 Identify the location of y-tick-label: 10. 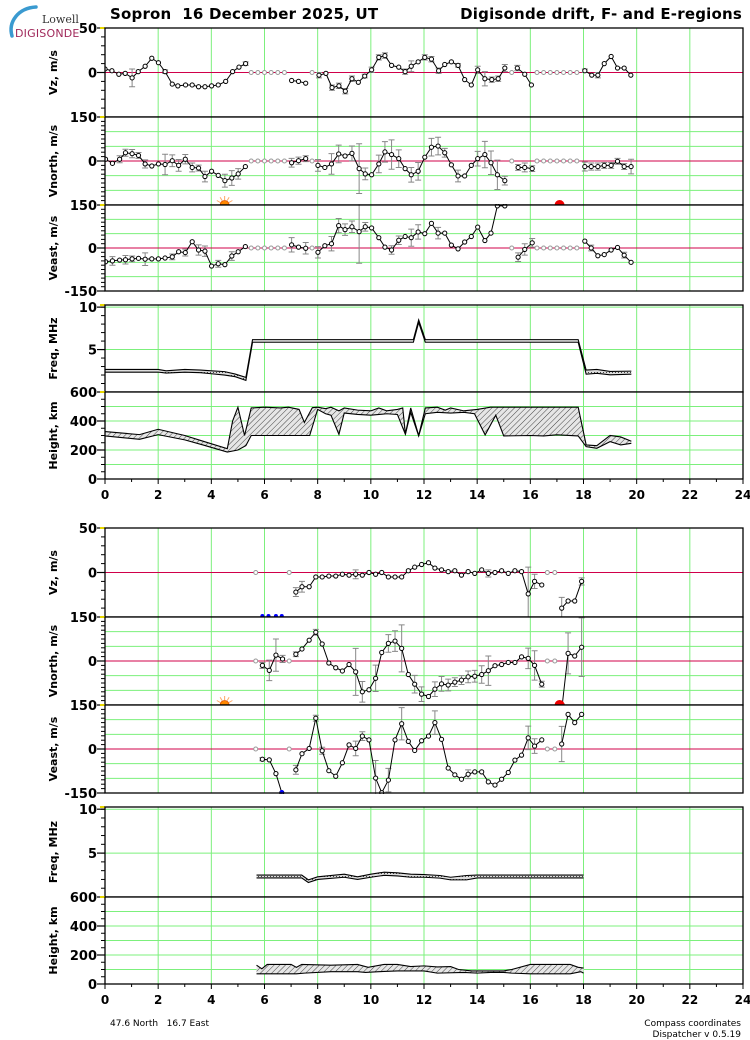
(88, 810).